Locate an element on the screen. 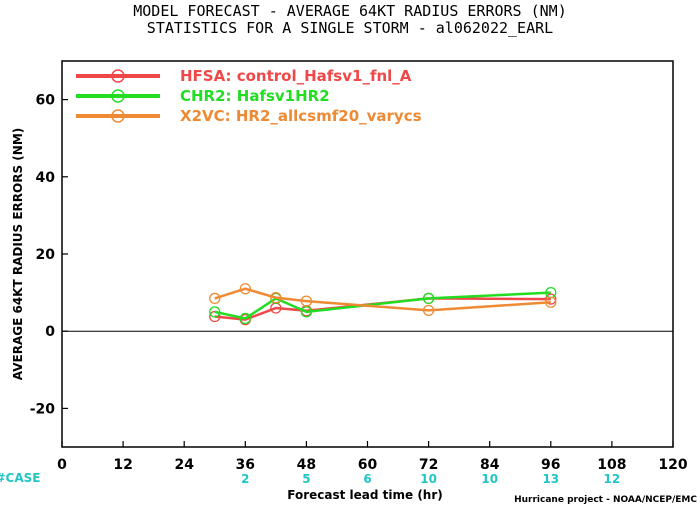 This screenshot has width=700, height=506. x-tick-label: 72 is located at coordinates (428, 465).